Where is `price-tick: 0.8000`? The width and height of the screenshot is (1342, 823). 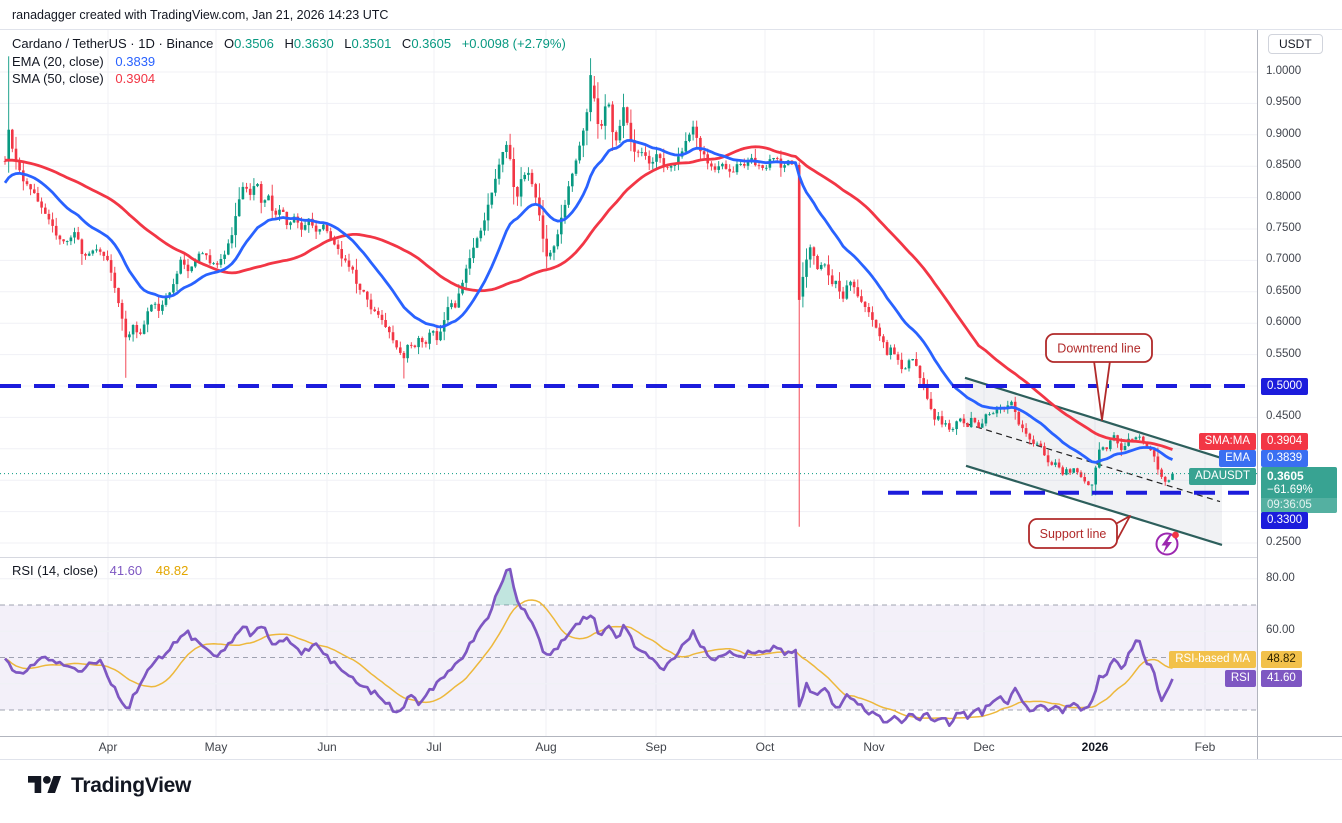
price-tick: 0.8000 is located at coordinates (1284, 196).